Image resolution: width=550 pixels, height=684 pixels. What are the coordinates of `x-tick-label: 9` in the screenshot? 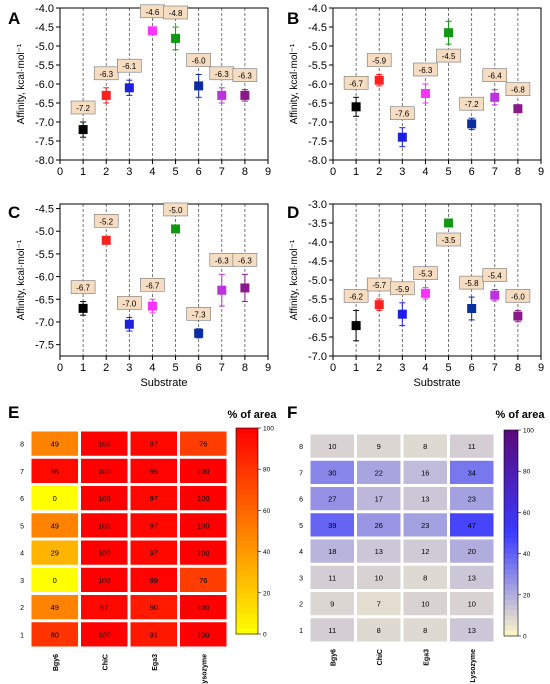 It's located at (541, 368).